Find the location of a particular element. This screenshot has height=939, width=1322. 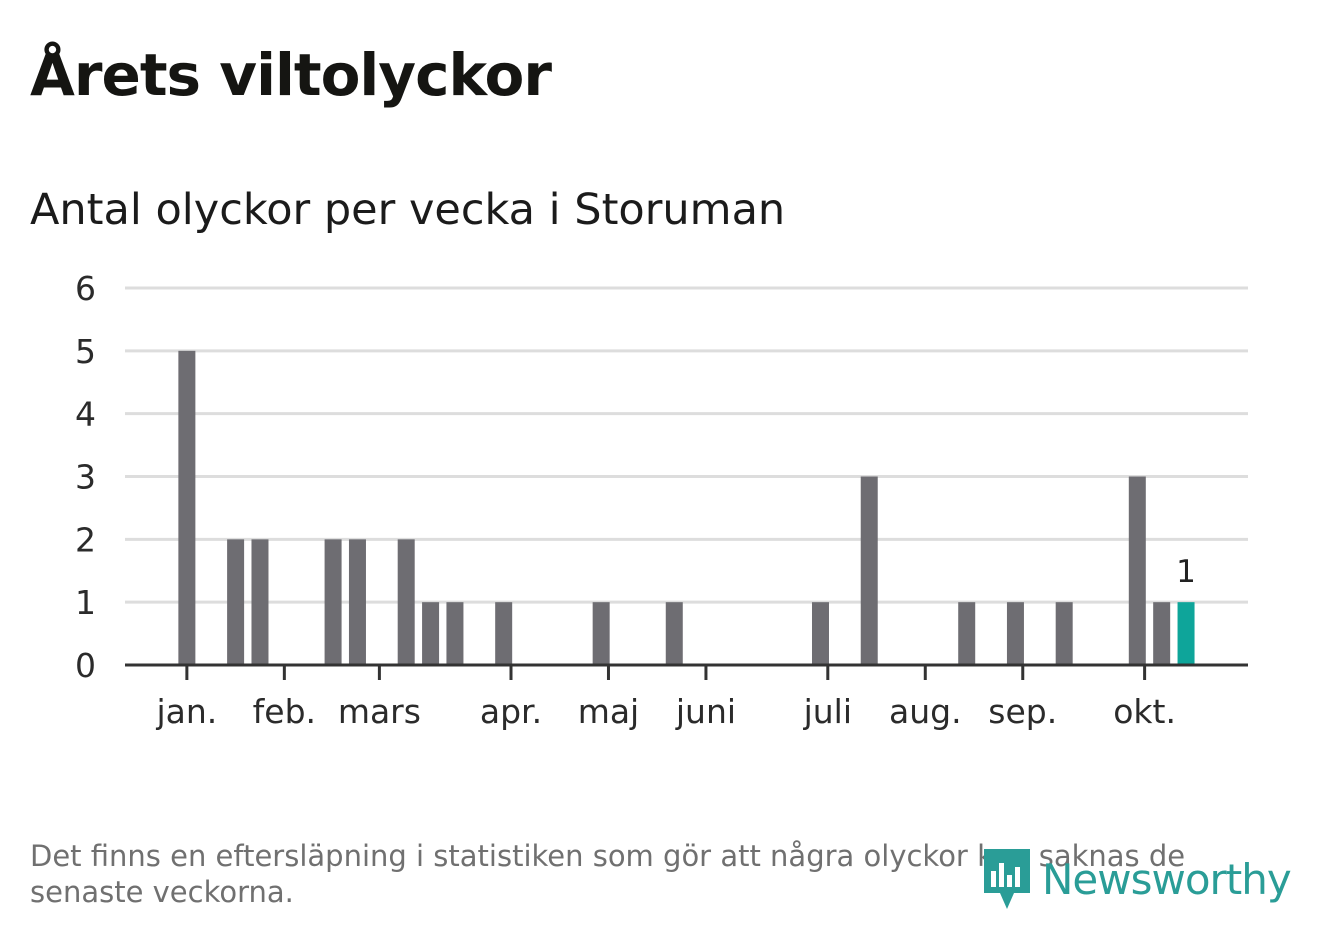

y-tick-label: 1 is located at coordinates (85, 602).